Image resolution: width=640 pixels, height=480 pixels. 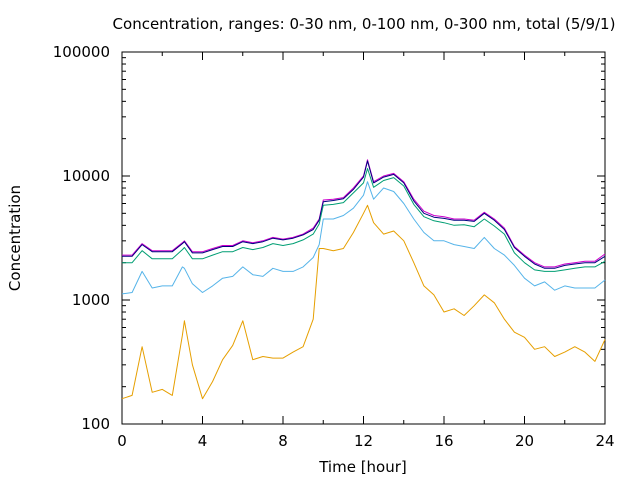 I want to click on x-tick-label: 0, so click(x=122, y=441).